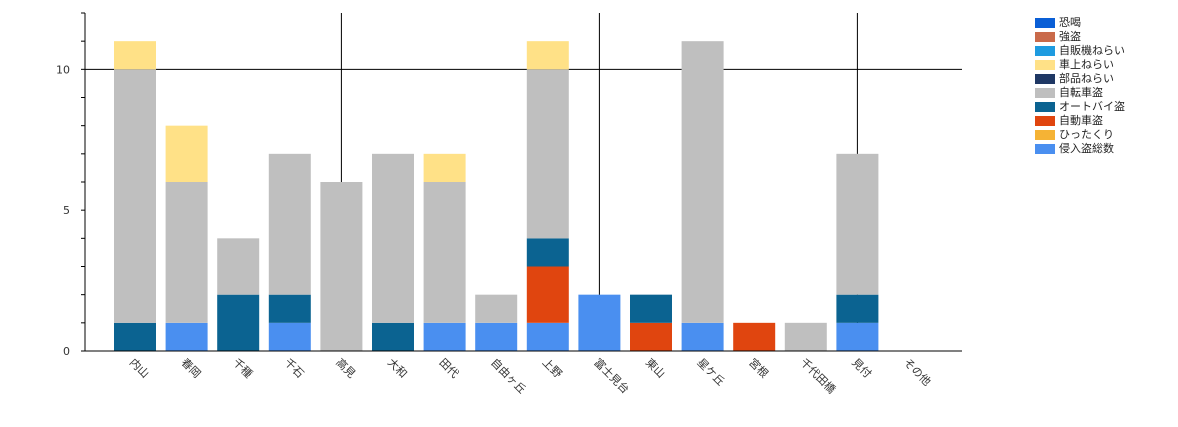 The image size is (1178, 427). I want to click on legend-item: オートバイ盗, so click(1080, 107).